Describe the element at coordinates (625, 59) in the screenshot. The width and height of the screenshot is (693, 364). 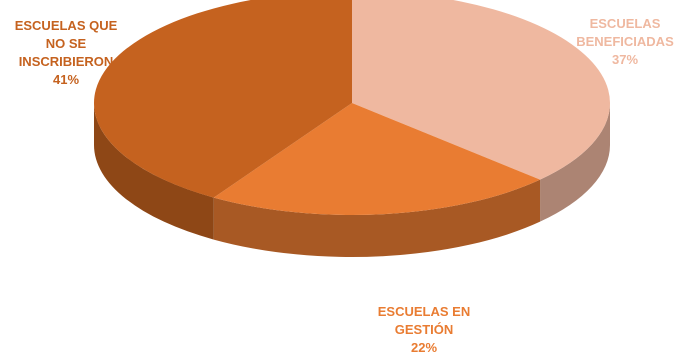
I see `pie-slice-value-1: 37%` at that location.